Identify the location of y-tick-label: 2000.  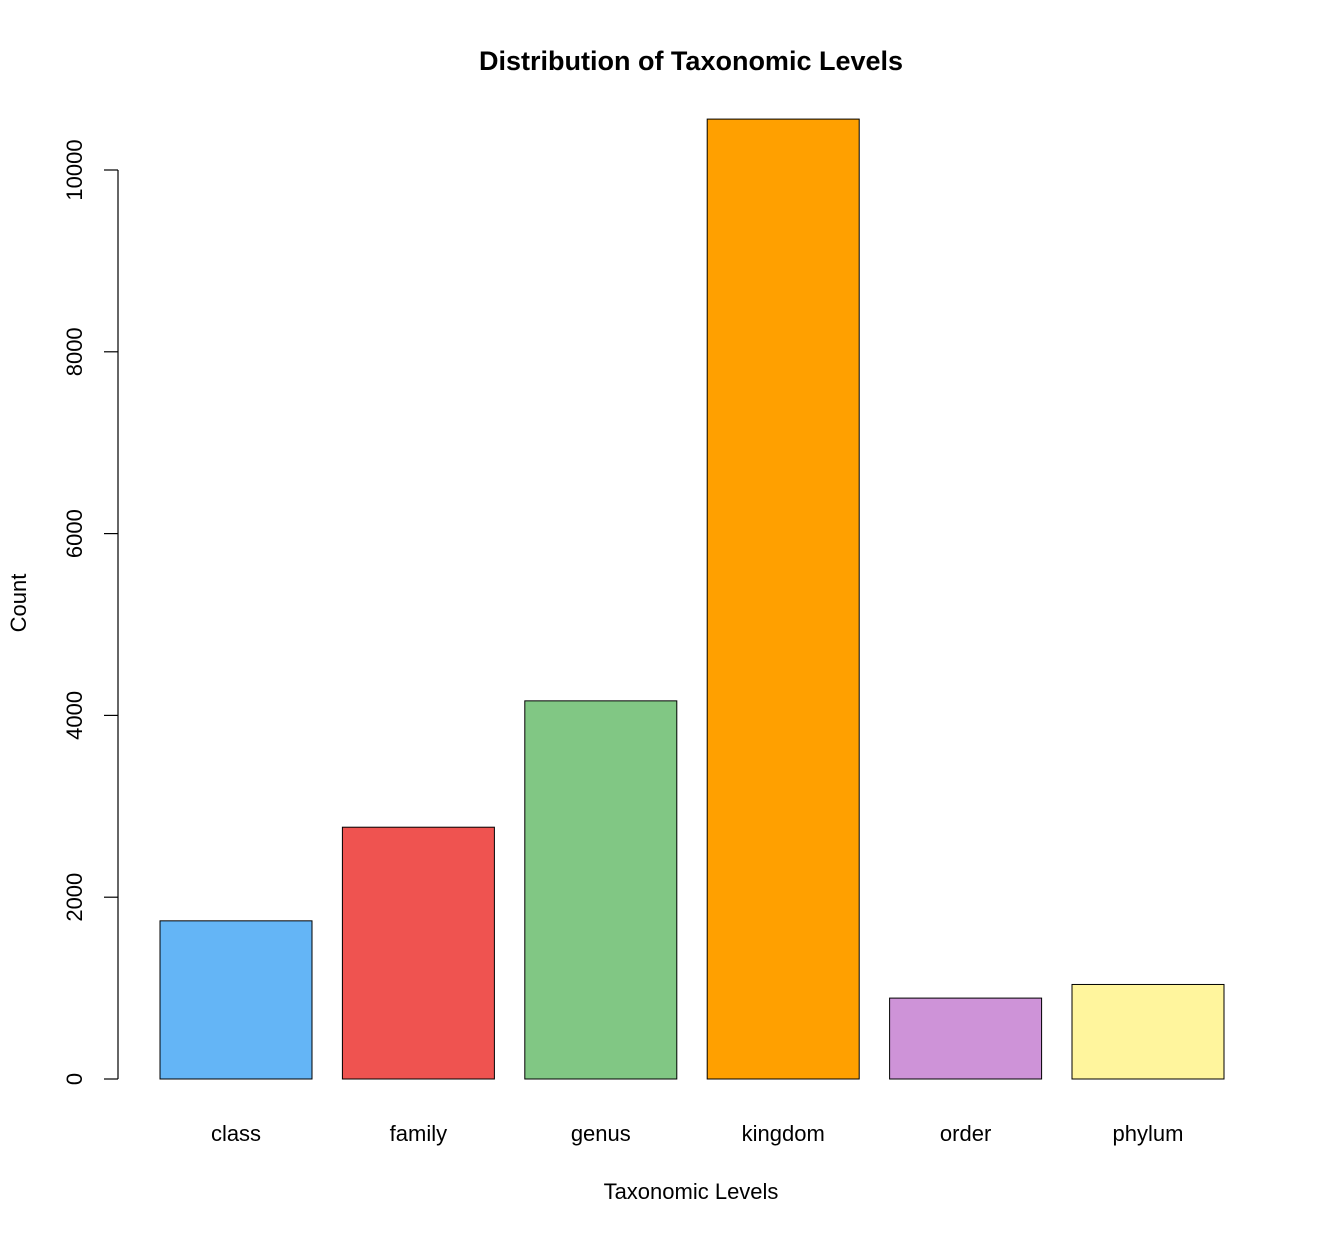
(74, 897).